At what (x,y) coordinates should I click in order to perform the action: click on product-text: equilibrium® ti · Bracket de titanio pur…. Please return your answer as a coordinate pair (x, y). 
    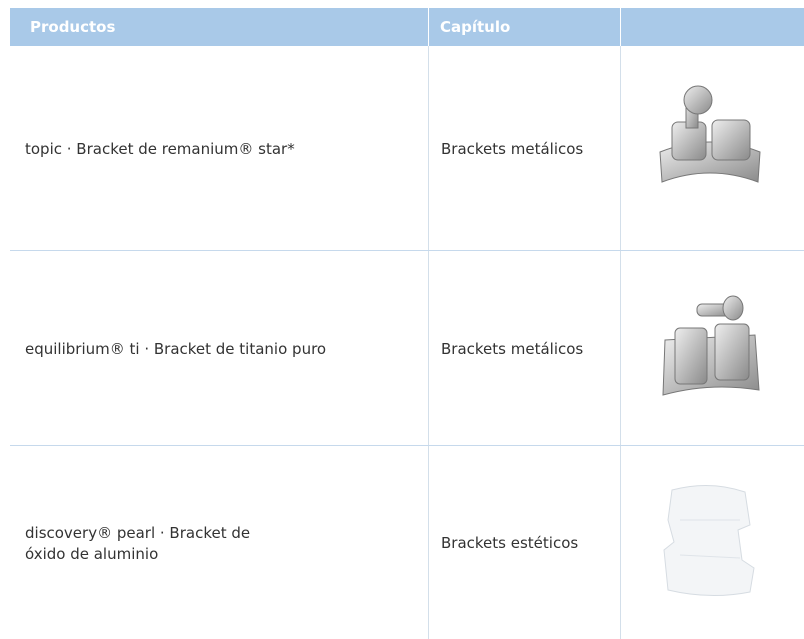
    Looking at the image, I should click on (176, 349).